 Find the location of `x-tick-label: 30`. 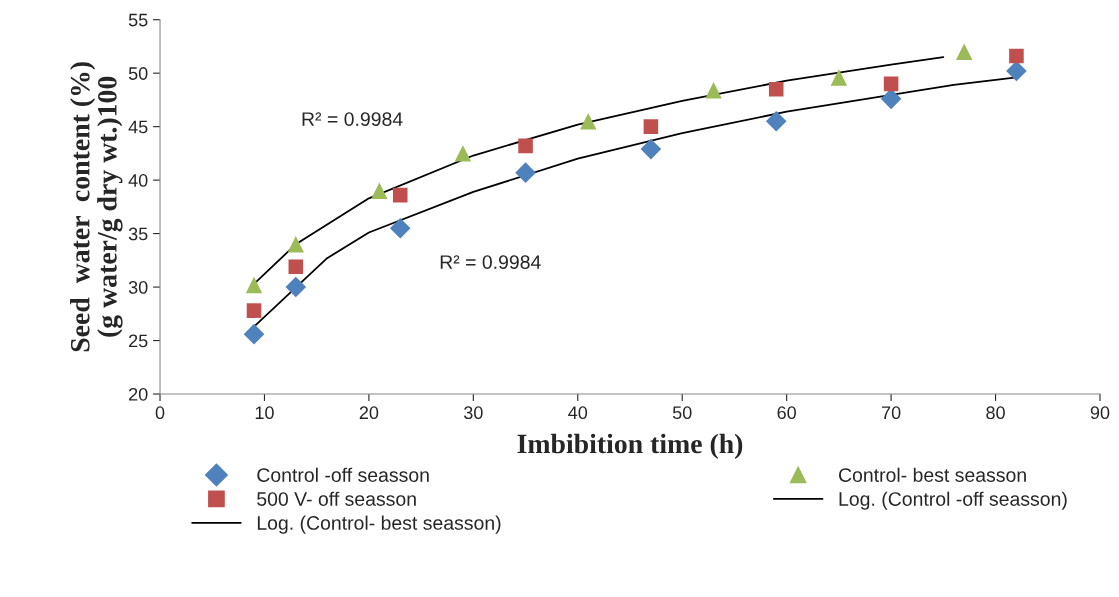

x-tick-label: 30 is located at coordinates (473, 413).